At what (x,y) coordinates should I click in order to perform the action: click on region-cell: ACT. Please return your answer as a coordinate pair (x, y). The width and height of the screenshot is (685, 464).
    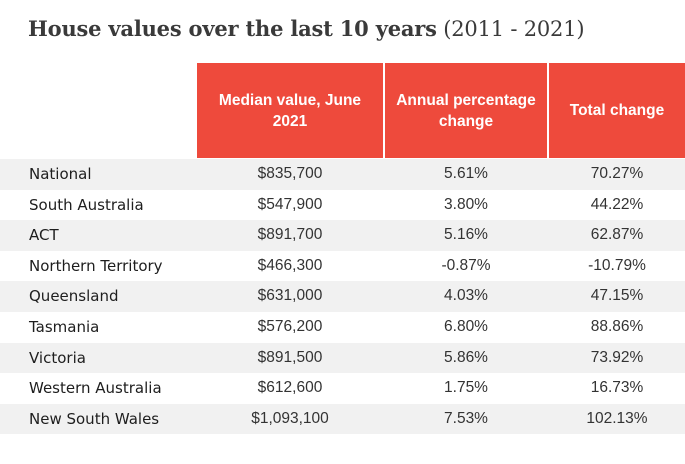
    Looking at the image, I should click on (44, 235).